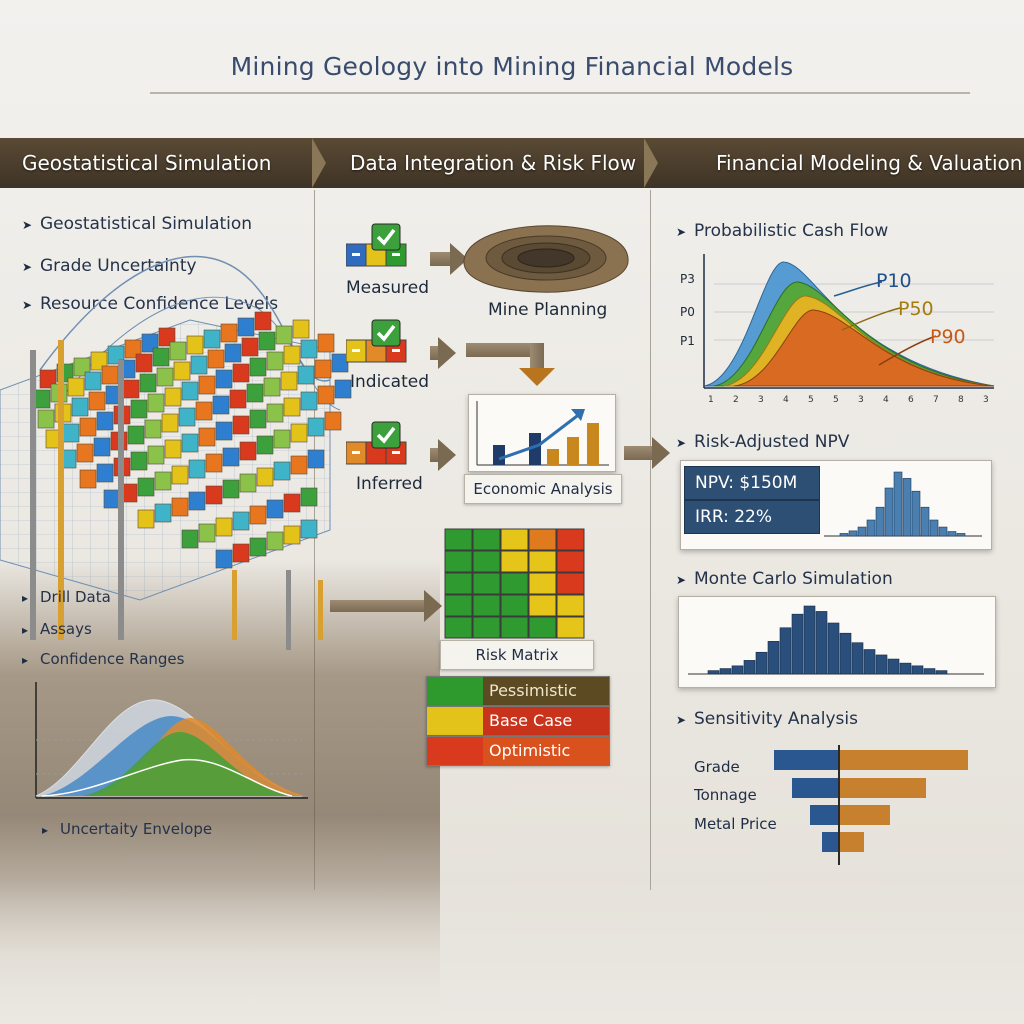 Image resolution: width=1024 pixels, height=1024 pixels. I want to click on cashflow-x-tick: 5, so click(811, 400).